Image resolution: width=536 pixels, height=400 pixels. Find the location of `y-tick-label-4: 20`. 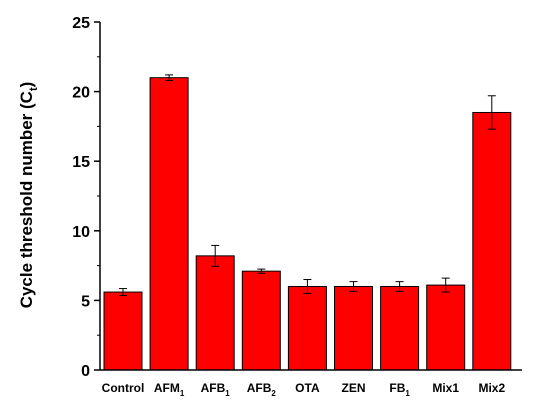

y-tick-label-4: 20 is located at coordinates (81, 93).